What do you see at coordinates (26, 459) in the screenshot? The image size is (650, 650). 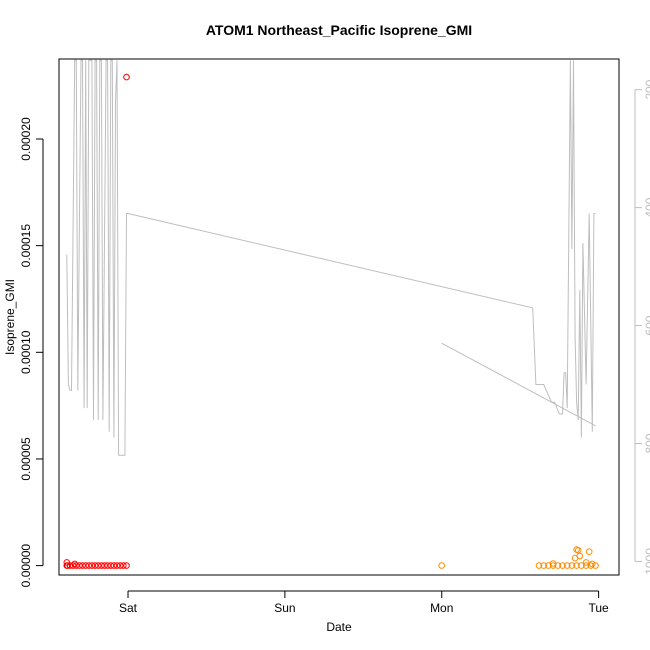 I see `y-tick-label: 0.00005` at bounding box center [26, 459].